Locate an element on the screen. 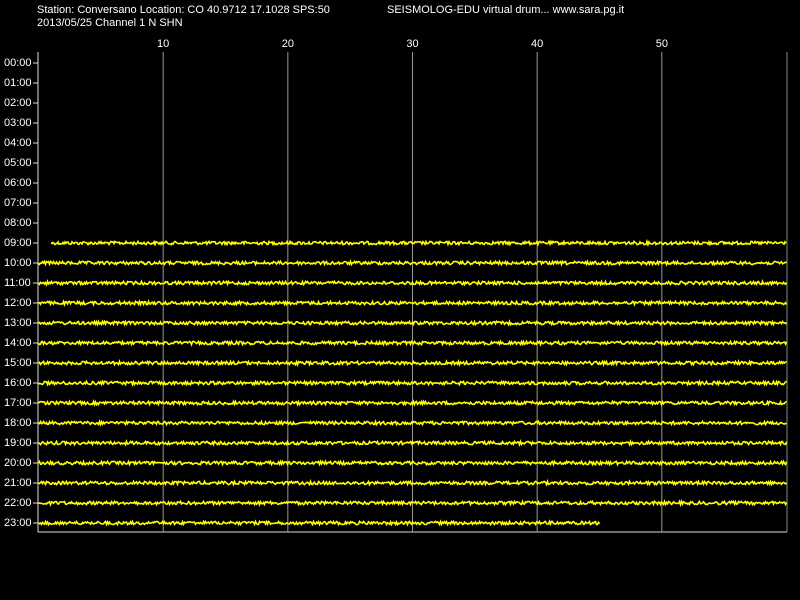  row-label: 18:00 is located at coordinates (18, 423).